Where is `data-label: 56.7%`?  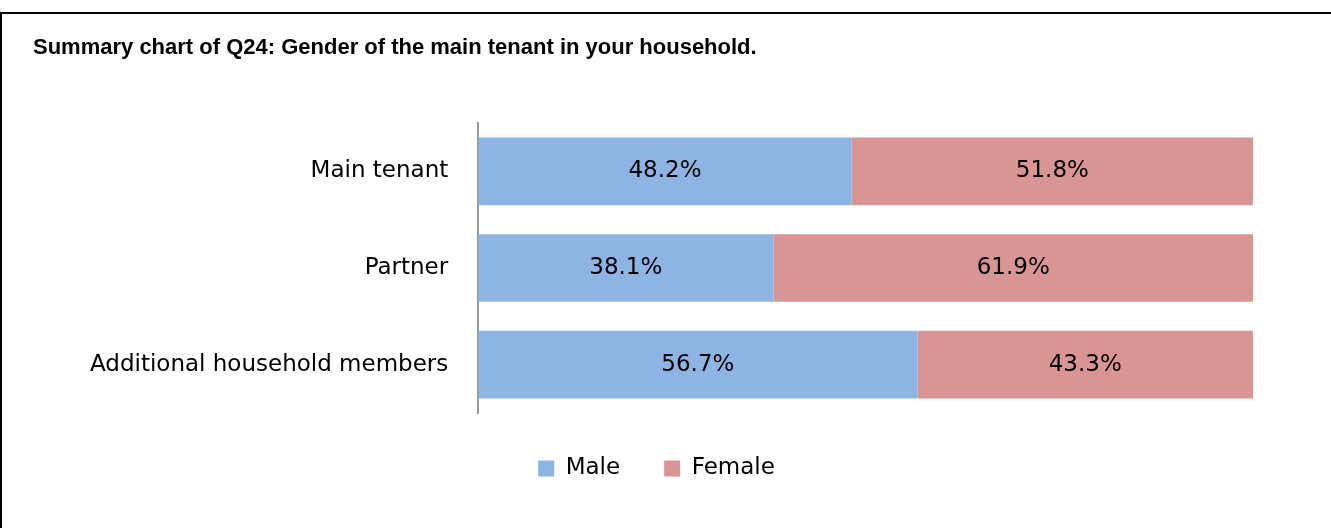 data-label: 56.7% is located at coordinates (698, 362).